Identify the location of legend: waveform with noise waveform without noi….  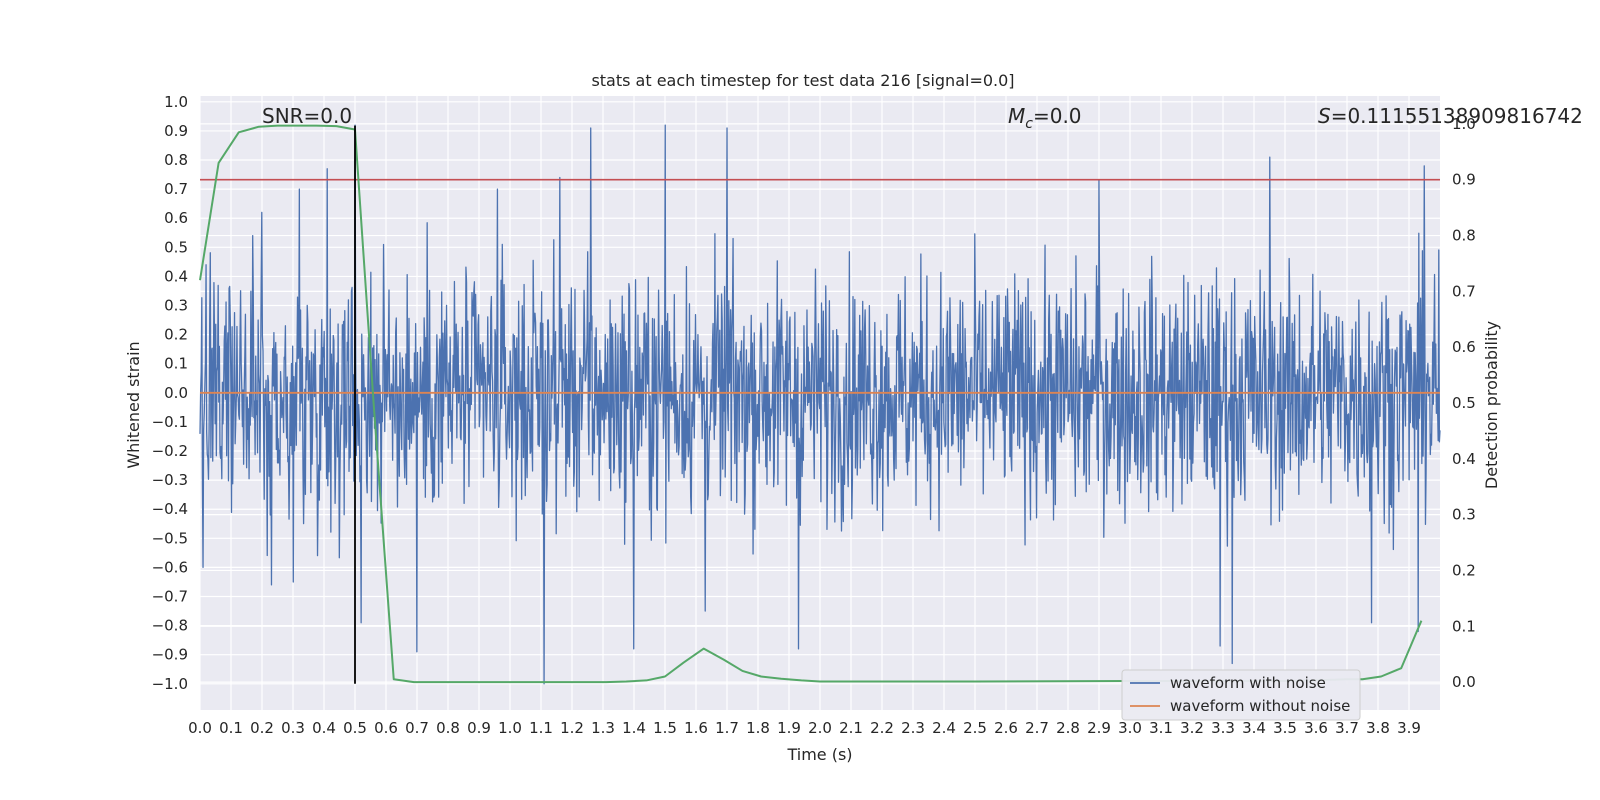
(1241, 695).